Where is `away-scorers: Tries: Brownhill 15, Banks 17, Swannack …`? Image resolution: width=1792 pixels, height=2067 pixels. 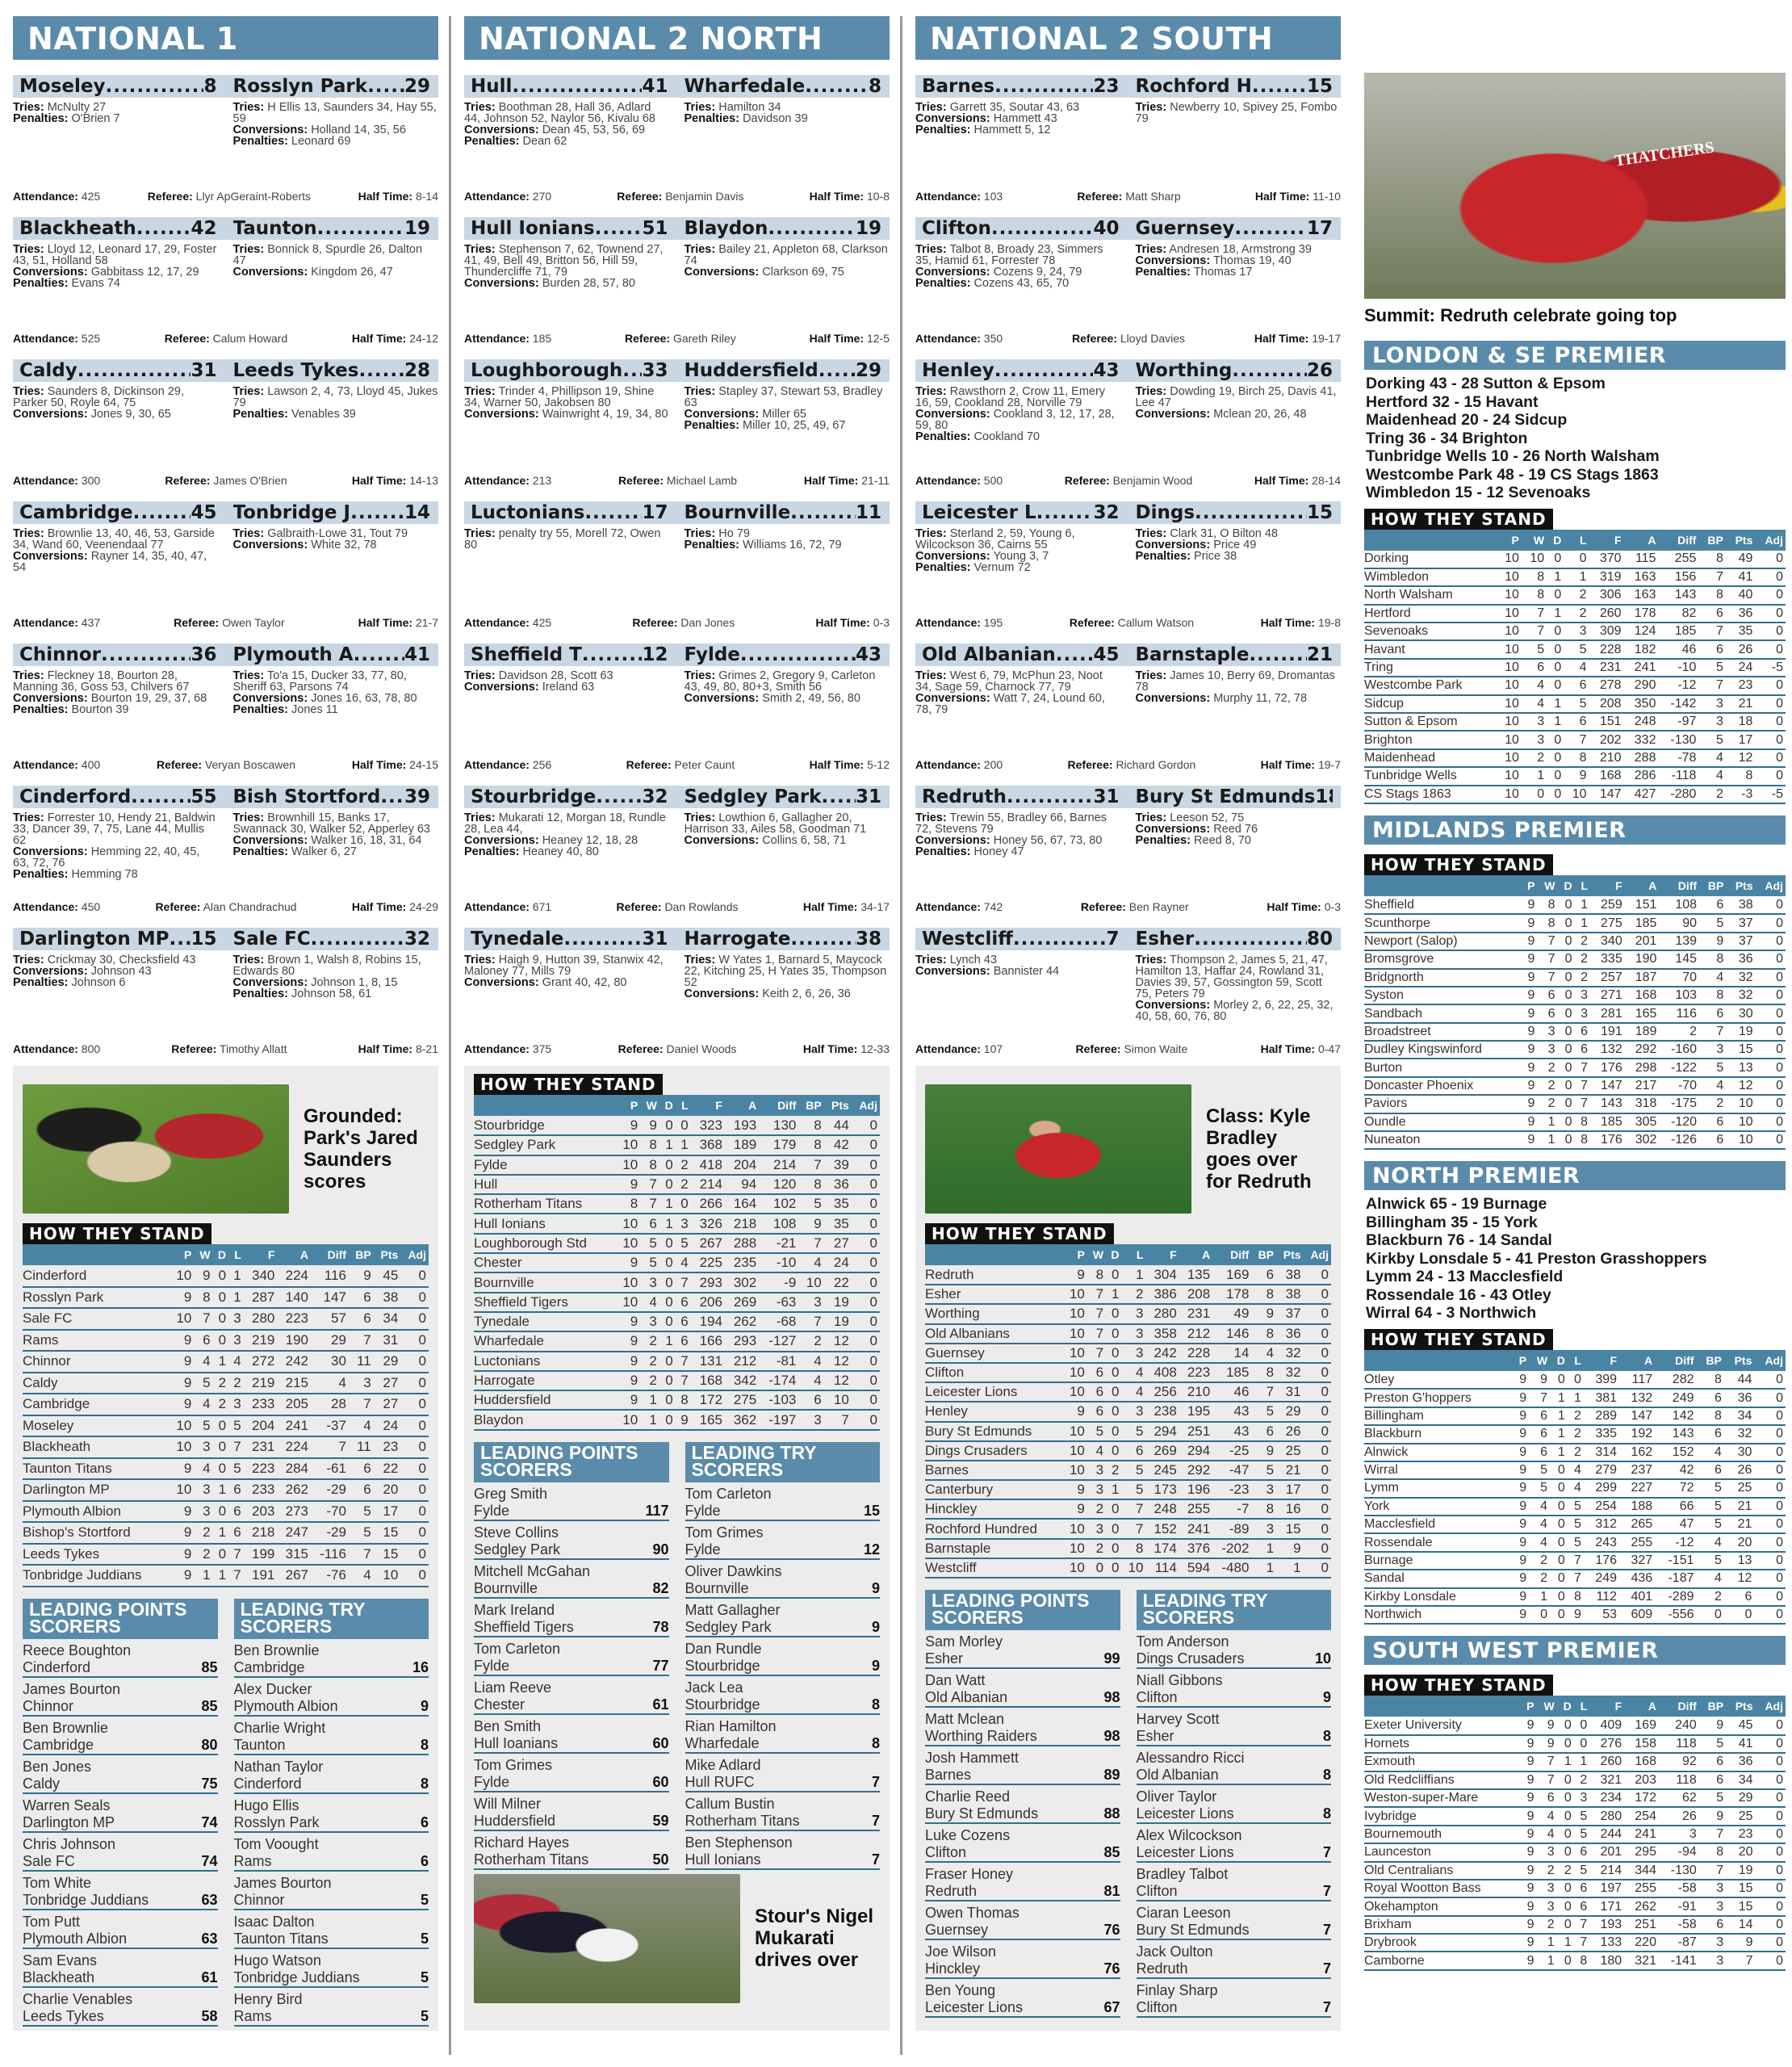 away-scorers: Tries: Brownhill 15, Banks 17, Swannack … is located at coordinates (336, 846).